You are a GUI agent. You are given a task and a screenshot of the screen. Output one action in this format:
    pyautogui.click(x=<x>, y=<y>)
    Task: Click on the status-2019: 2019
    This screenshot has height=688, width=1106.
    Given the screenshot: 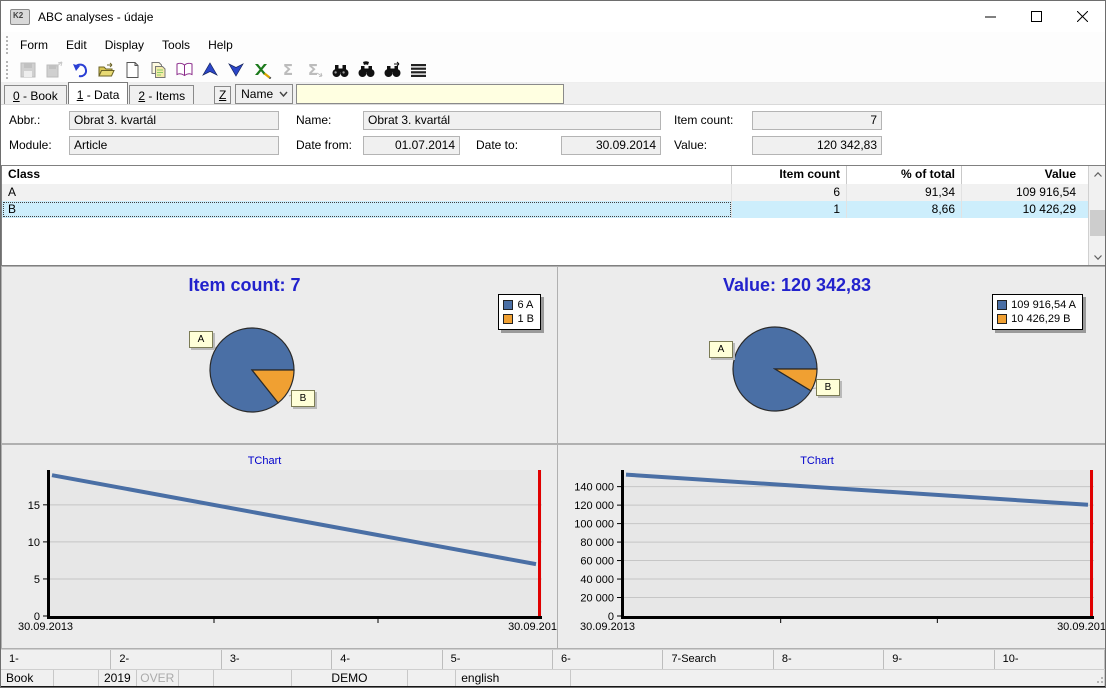 What is the action you would take?
    pyautogui.click(x=118, y=678)
    